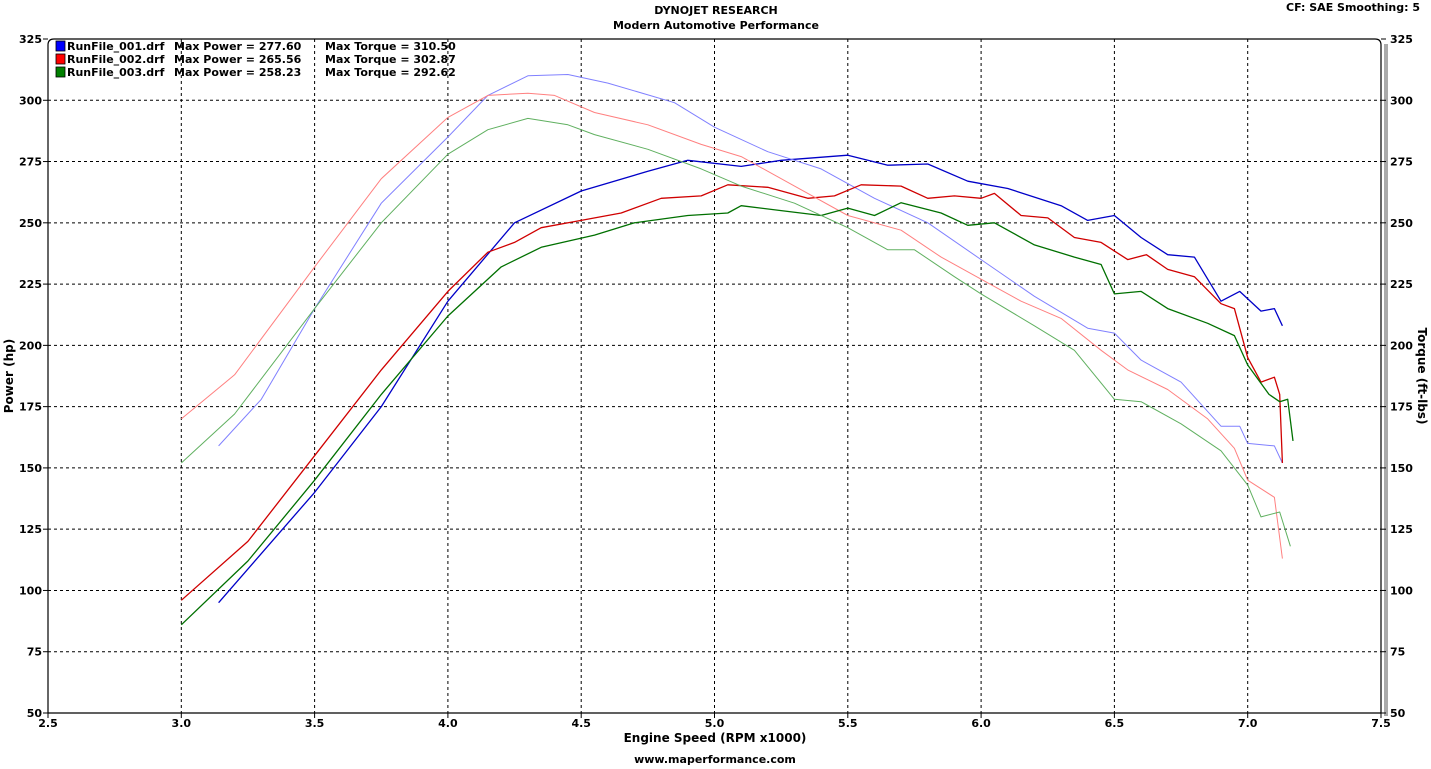  Describe the element at coordinates (1401, 590) in the screenshot. I see `y2-tick-label: 100` at that location.